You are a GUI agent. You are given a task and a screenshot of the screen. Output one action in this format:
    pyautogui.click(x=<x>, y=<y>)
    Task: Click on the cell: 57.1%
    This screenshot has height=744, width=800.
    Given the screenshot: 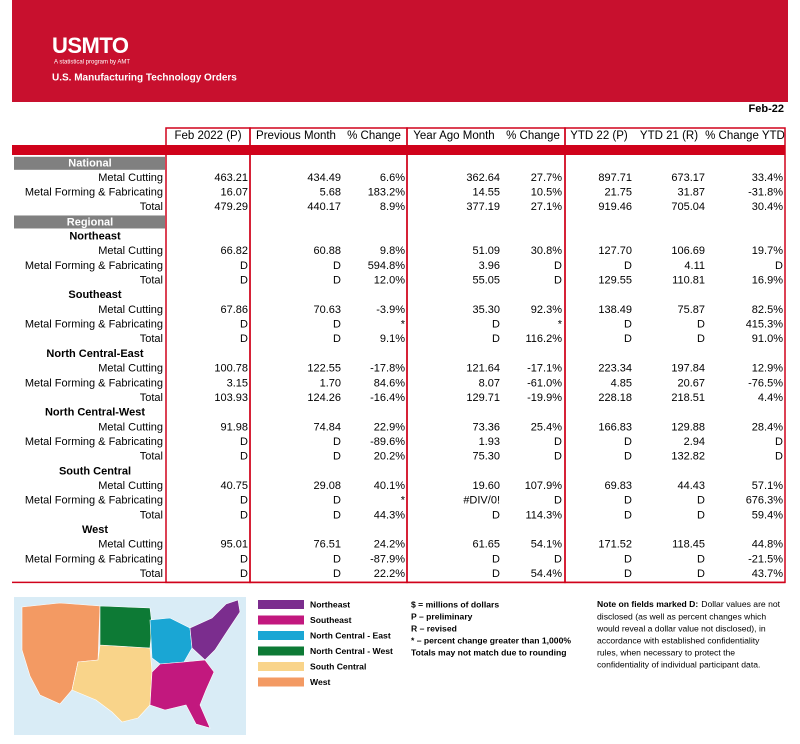 What is the action you would take?
    pyautogui.click(x=767, y=486)
    